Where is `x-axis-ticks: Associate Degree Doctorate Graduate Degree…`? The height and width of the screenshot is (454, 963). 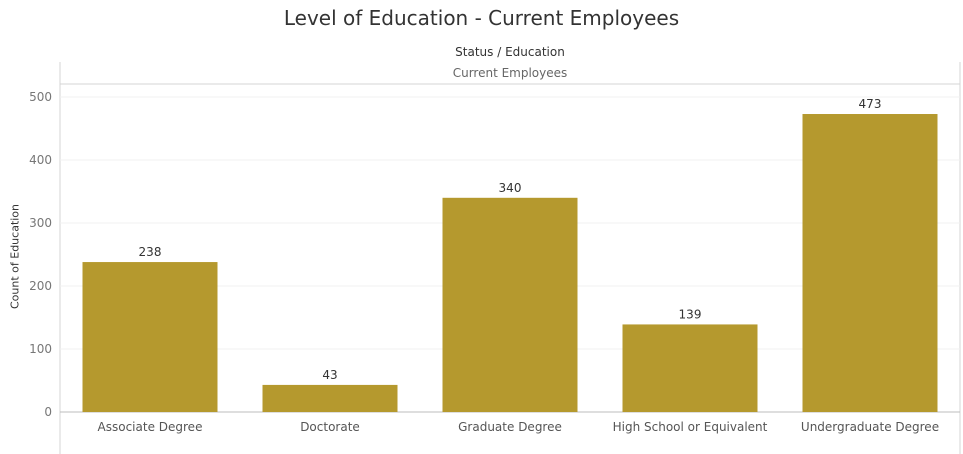 x-axis-ticks: Associate Degree Doctorate Graduate Degree… is located at coordinates (519, 427).